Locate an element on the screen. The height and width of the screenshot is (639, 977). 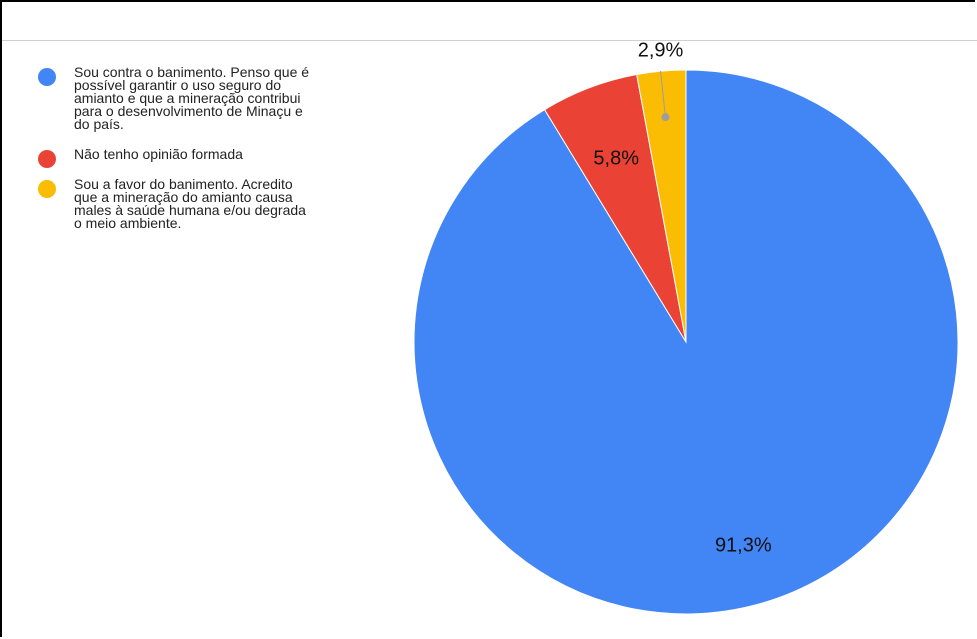
legend-swatch-blue is located at coordinates (47, 77).